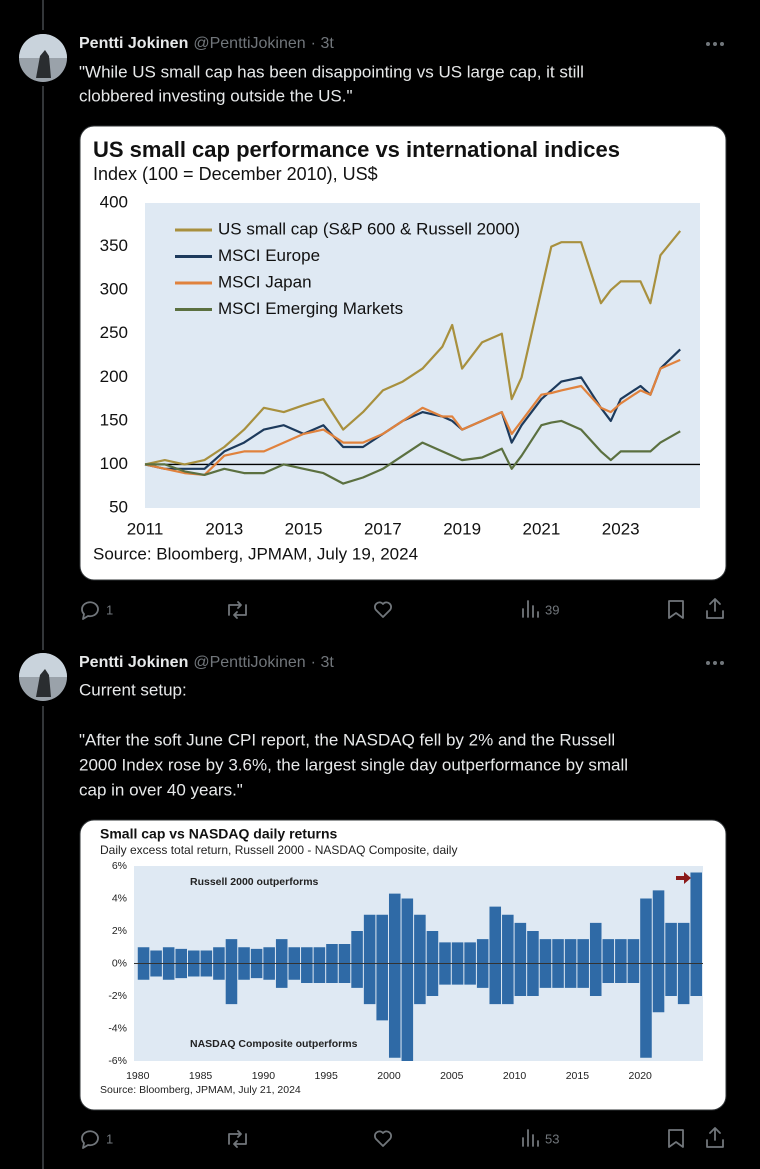 The height and width of the screenshot is (1169, 760). Describe the element at coordinates (119, 866) in the screenshot. I see `y-tick-label: 6%` at that location.